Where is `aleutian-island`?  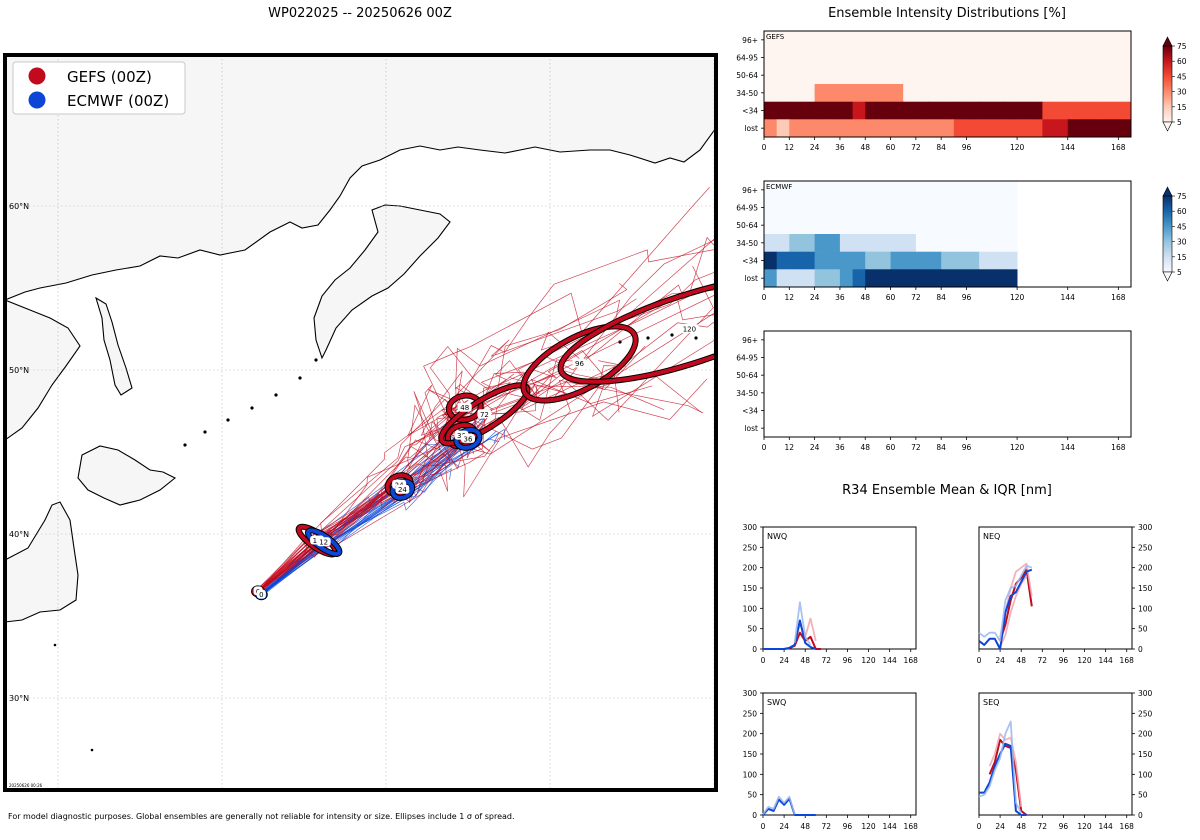 aleutian-island is located at coordinates (672, 335).